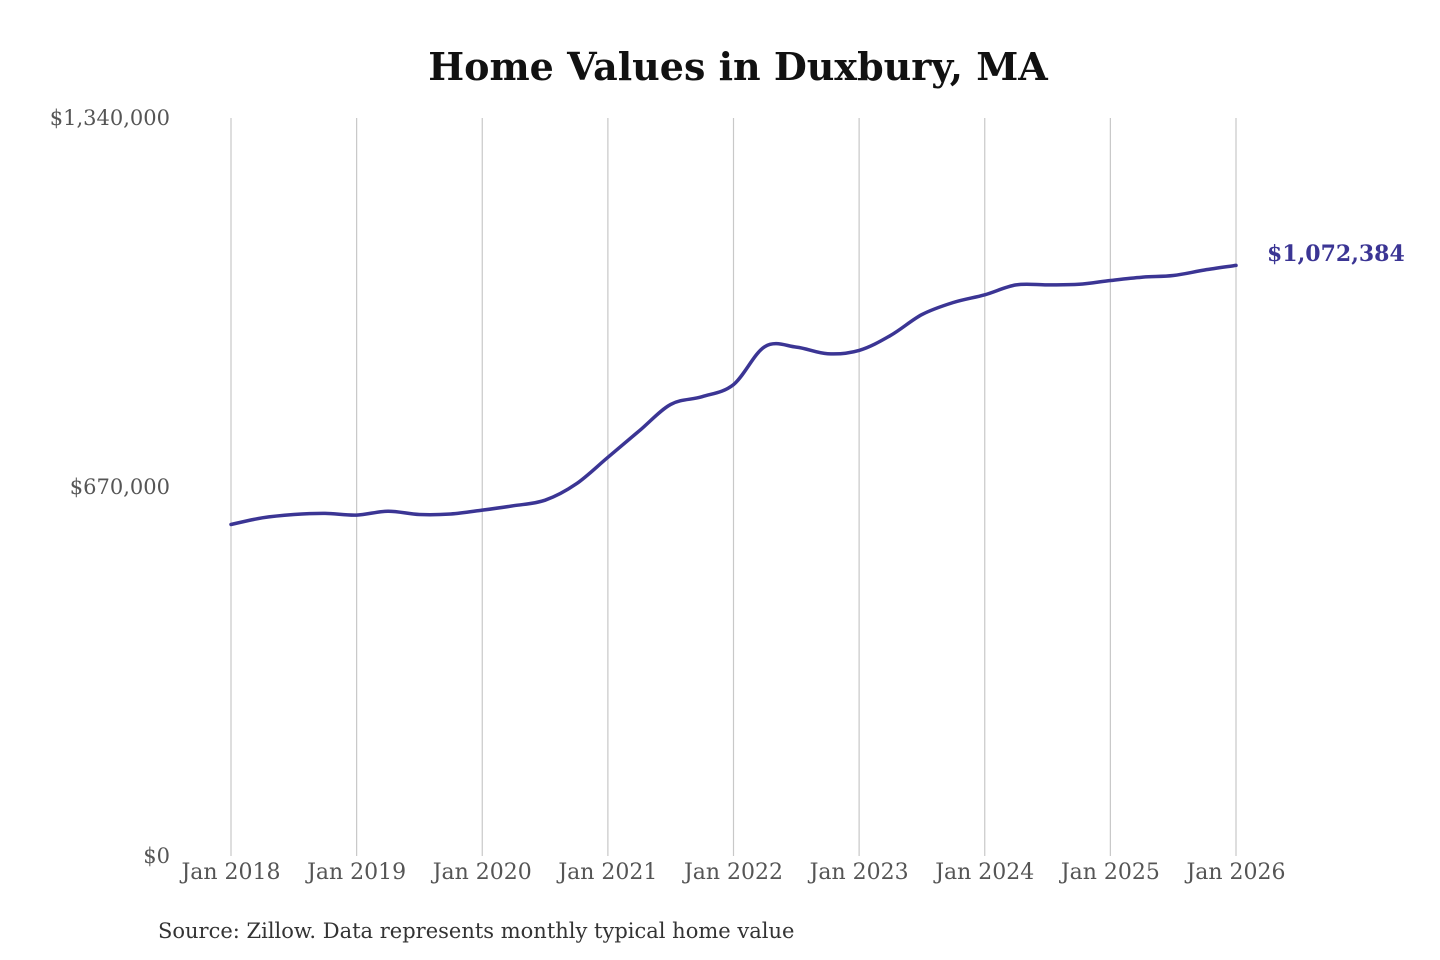 Image resolution: width=1440 pixels, height=960 pixels. I want to click on x-tick-label: Jan 2020, so click(481, 872).